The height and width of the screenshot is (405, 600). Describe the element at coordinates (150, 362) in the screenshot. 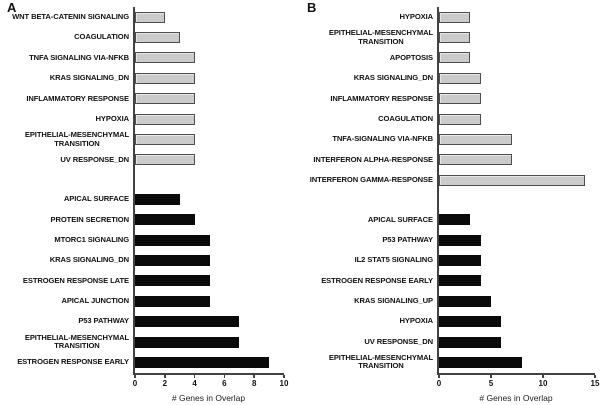

I see `bar-row: ESTROGEN RESPONSE EARLY` at that location.